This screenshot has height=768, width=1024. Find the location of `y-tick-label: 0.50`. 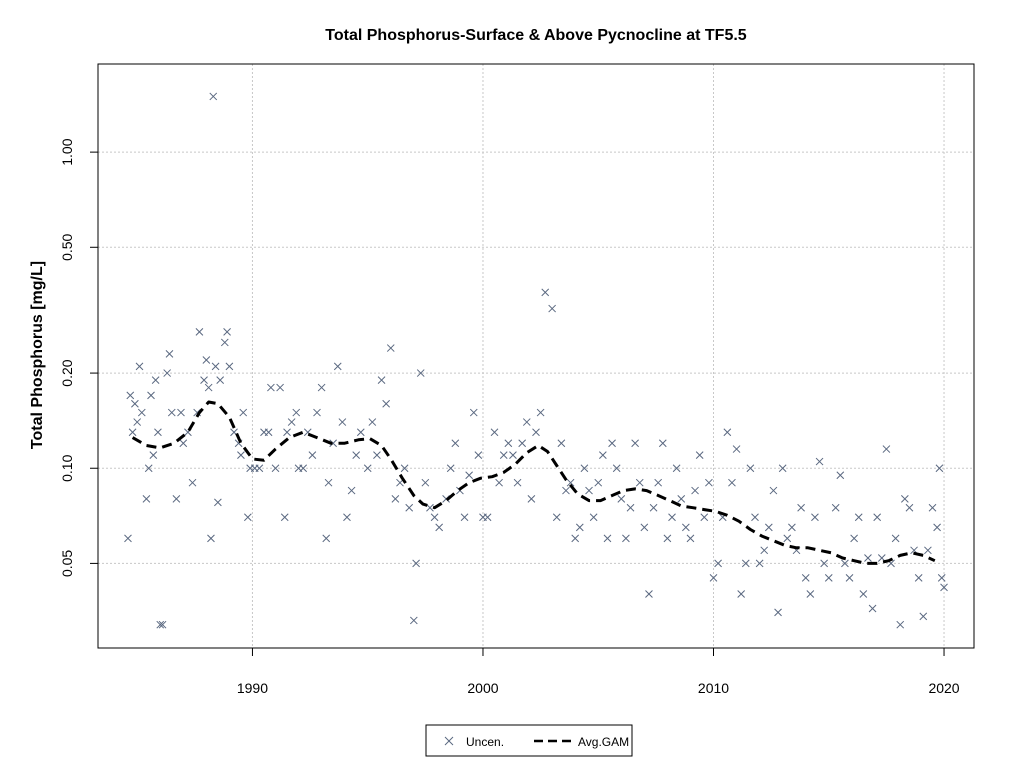

y-tick-label: 0.50 is located at coordinates (67, 246).